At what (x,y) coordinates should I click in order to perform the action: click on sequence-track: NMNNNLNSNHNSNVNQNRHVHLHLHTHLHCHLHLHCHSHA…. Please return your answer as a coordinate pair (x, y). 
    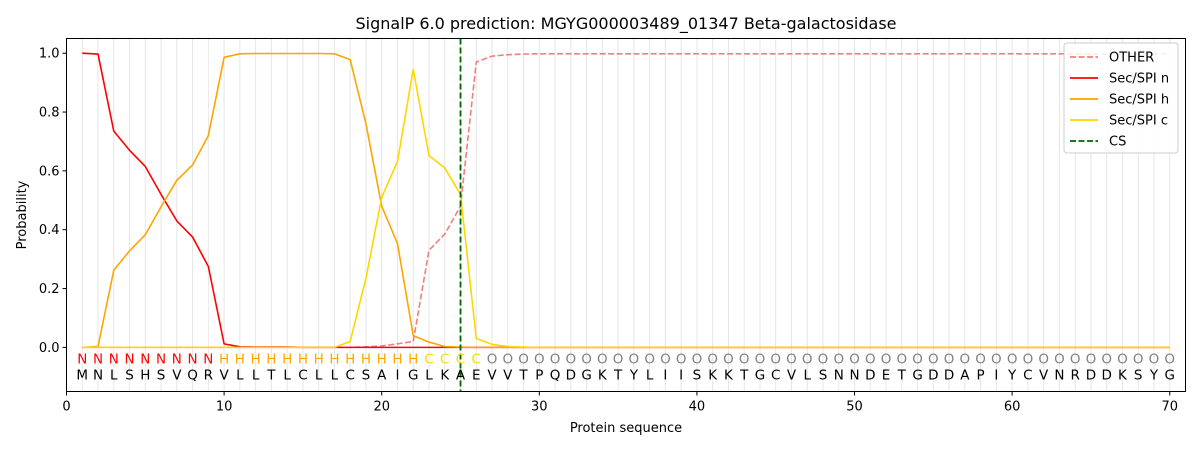
    Looking at the image, I should click on (625, 368).